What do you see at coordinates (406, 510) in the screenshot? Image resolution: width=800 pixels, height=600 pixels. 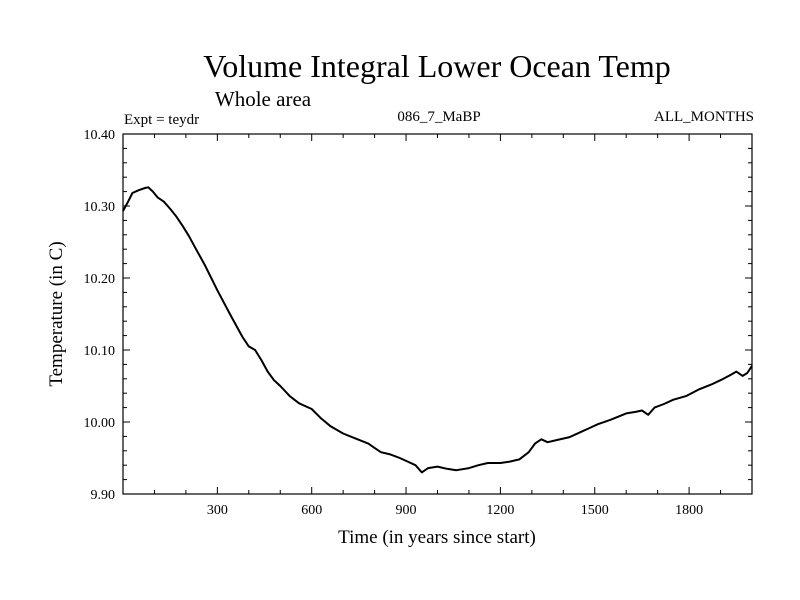 I see `x-tick-label: 900` at bounding box center [406, 510].